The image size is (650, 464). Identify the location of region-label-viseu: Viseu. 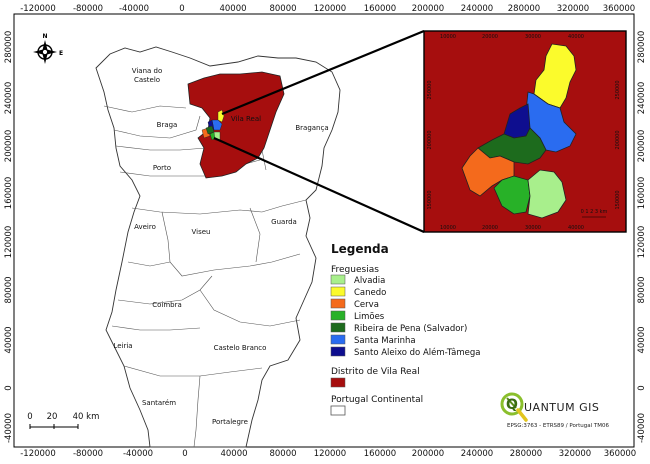
(201, 232).